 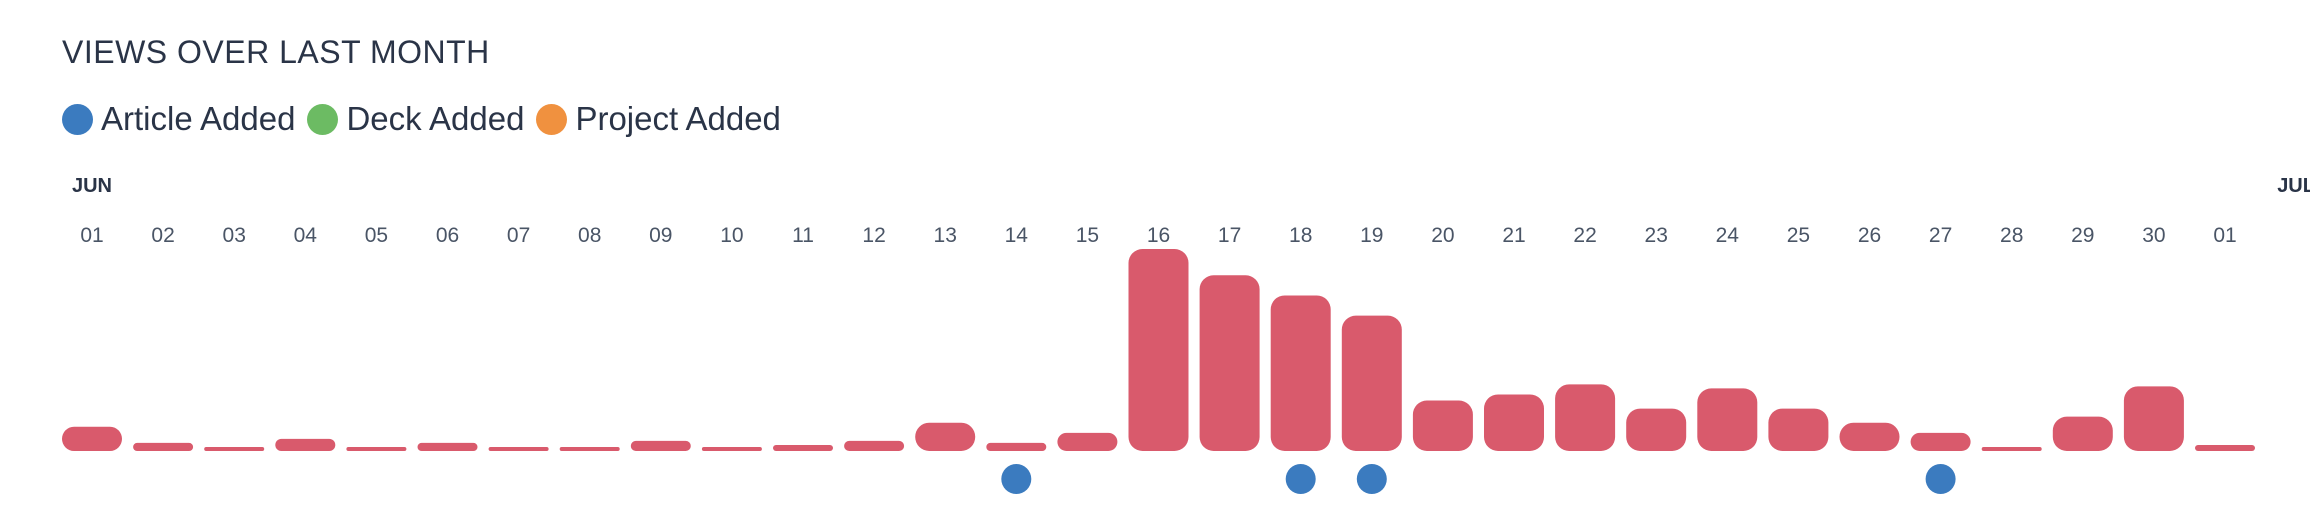 I want to click on x-tick-label: 28, so click(x=2011, y=235).